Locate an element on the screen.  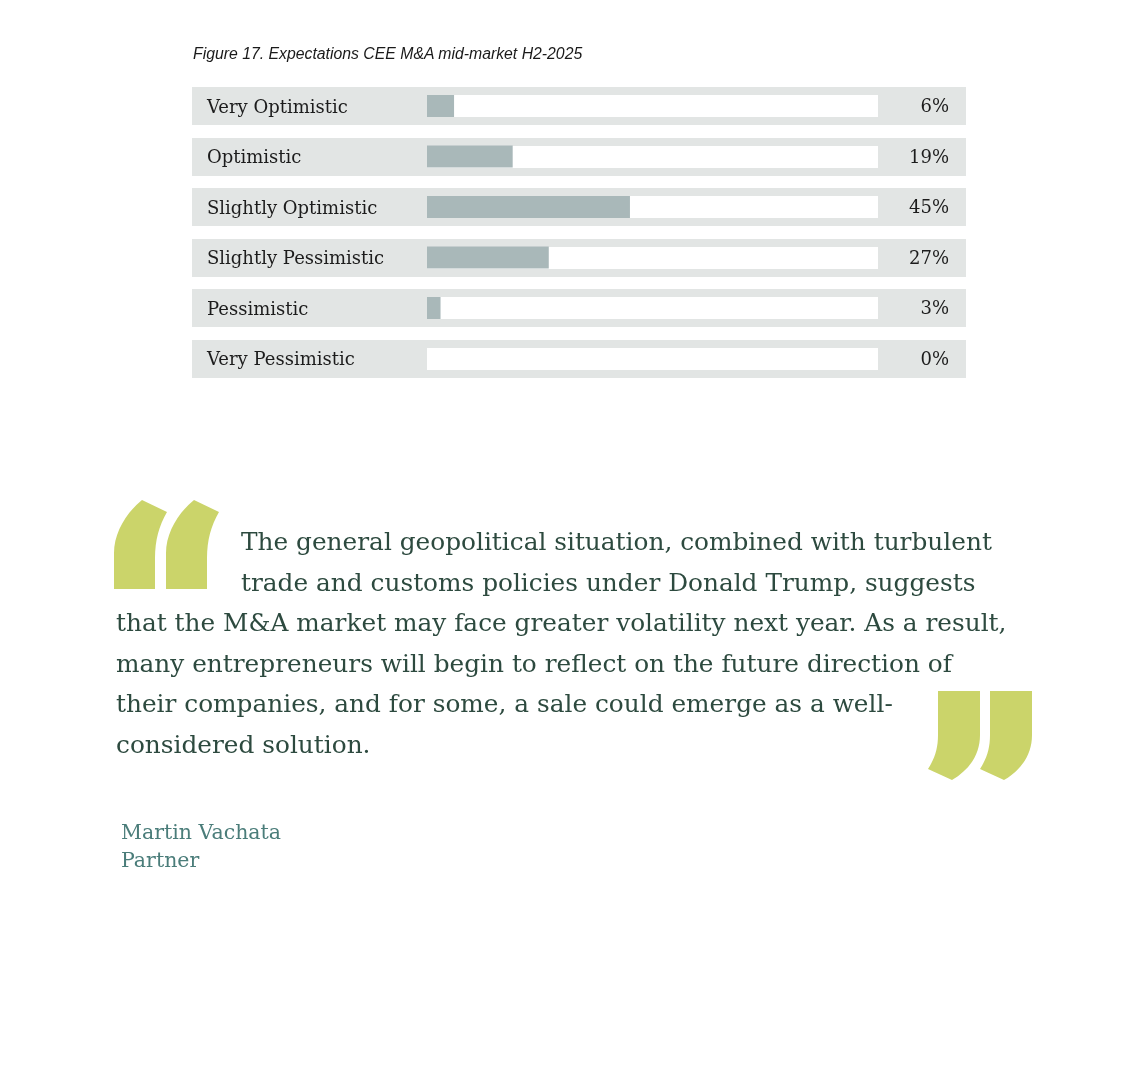
data-label: 27% is located at coordinates (928, 257).